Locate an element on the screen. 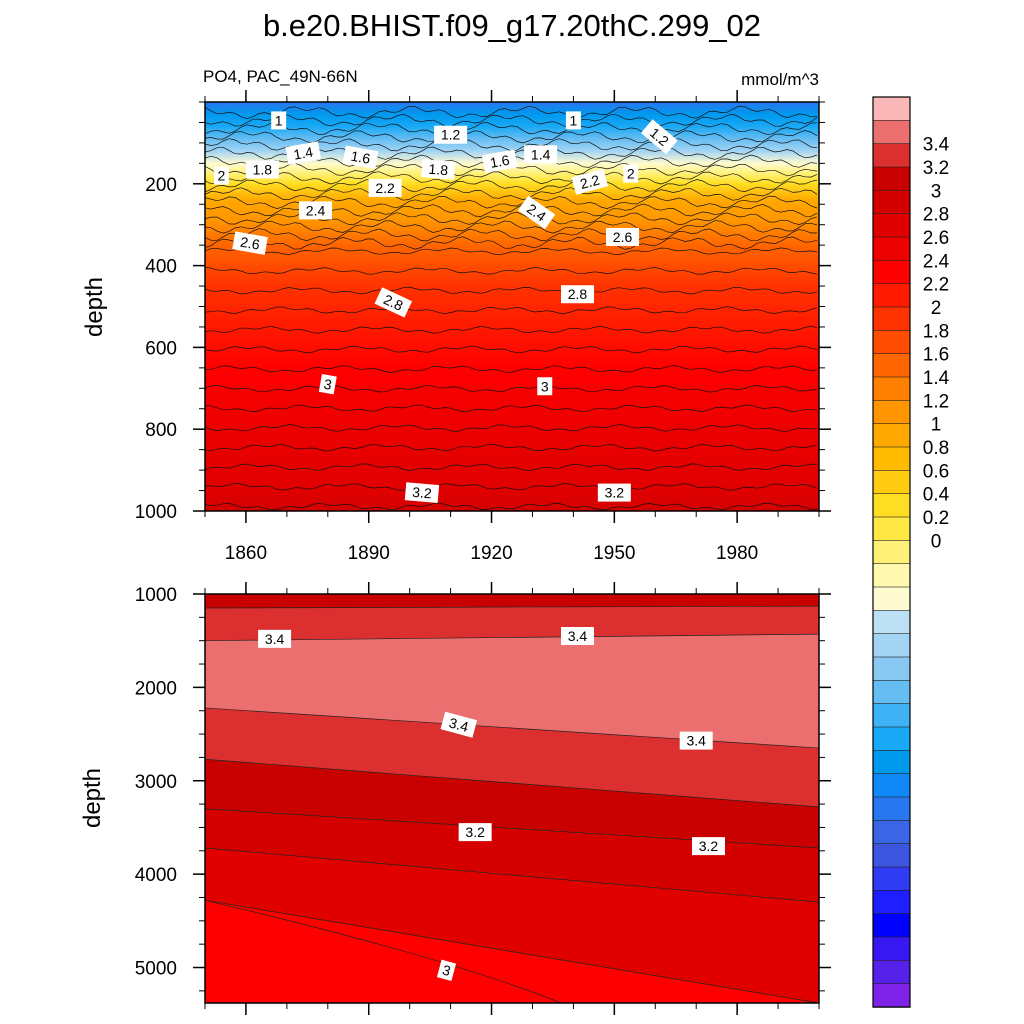  upper-contour-label-text: 2.4 is located at coordinates (316, 210).